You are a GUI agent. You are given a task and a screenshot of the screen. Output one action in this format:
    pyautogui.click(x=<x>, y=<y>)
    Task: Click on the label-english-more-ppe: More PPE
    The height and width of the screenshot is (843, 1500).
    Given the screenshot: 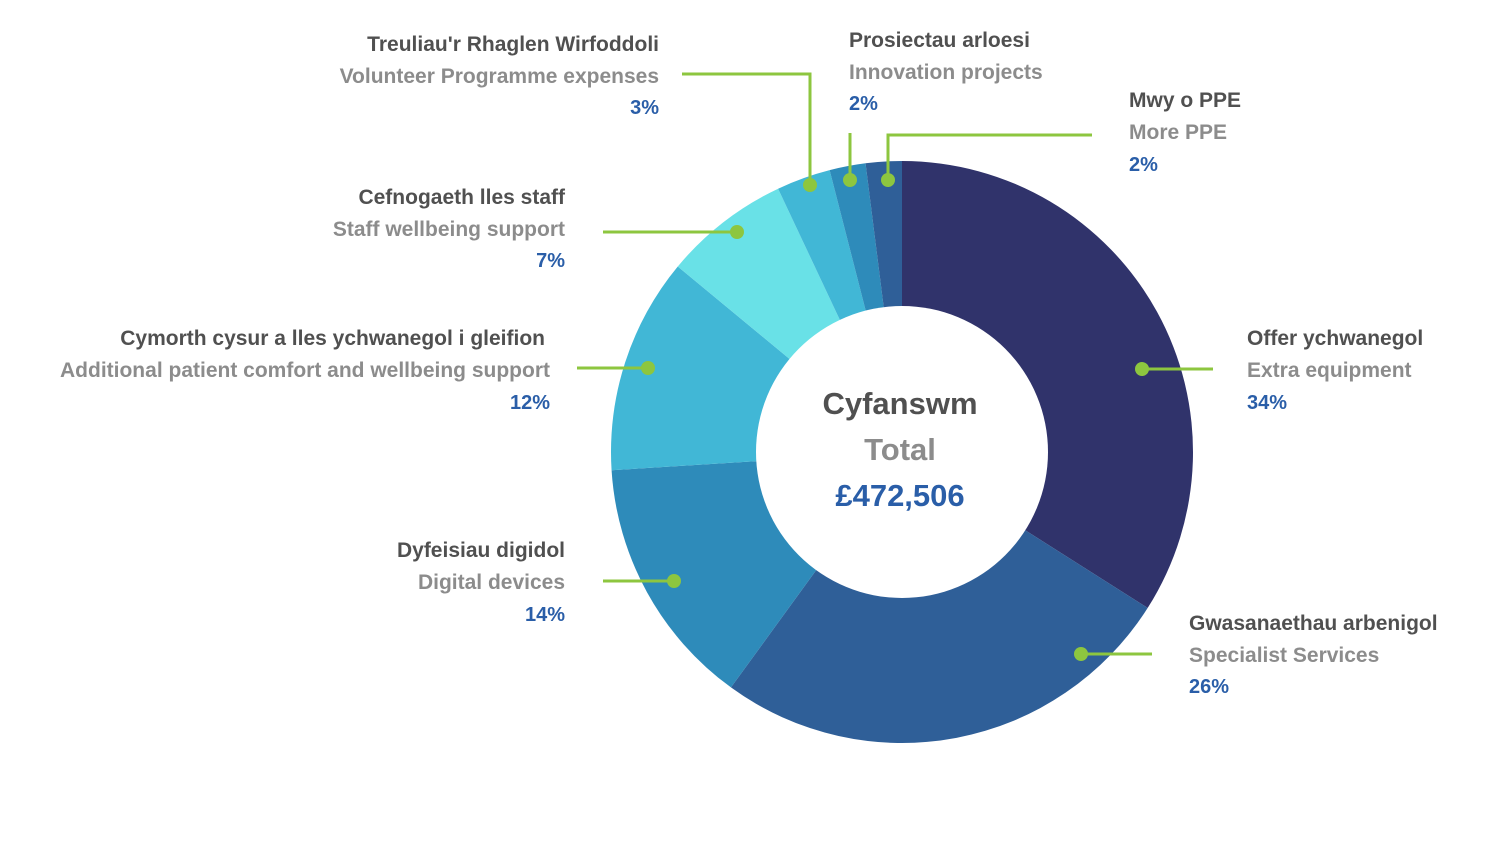 What is the action you would take?
    pyautogui.click(x=1178, y=132)
    